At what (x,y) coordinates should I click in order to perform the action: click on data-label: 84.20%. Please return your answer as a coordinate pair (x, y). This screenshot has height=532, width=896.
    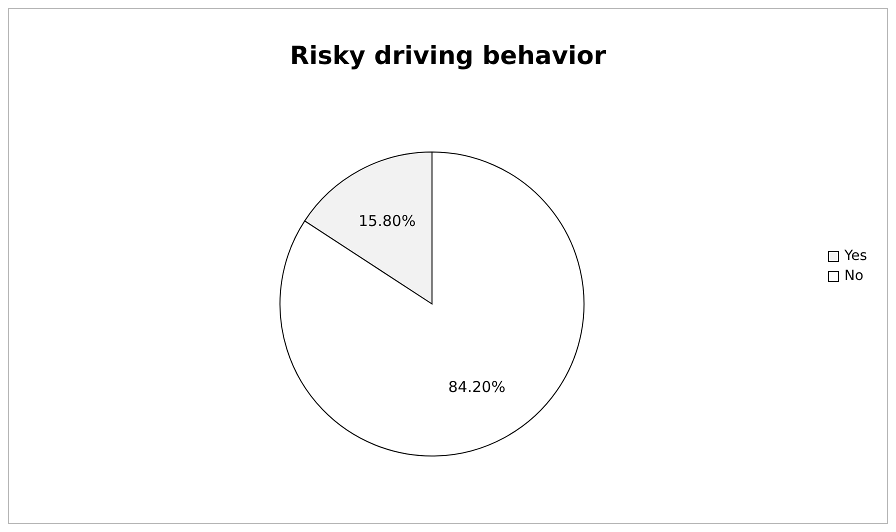
    Looking at the image, I should click on (477, 387).